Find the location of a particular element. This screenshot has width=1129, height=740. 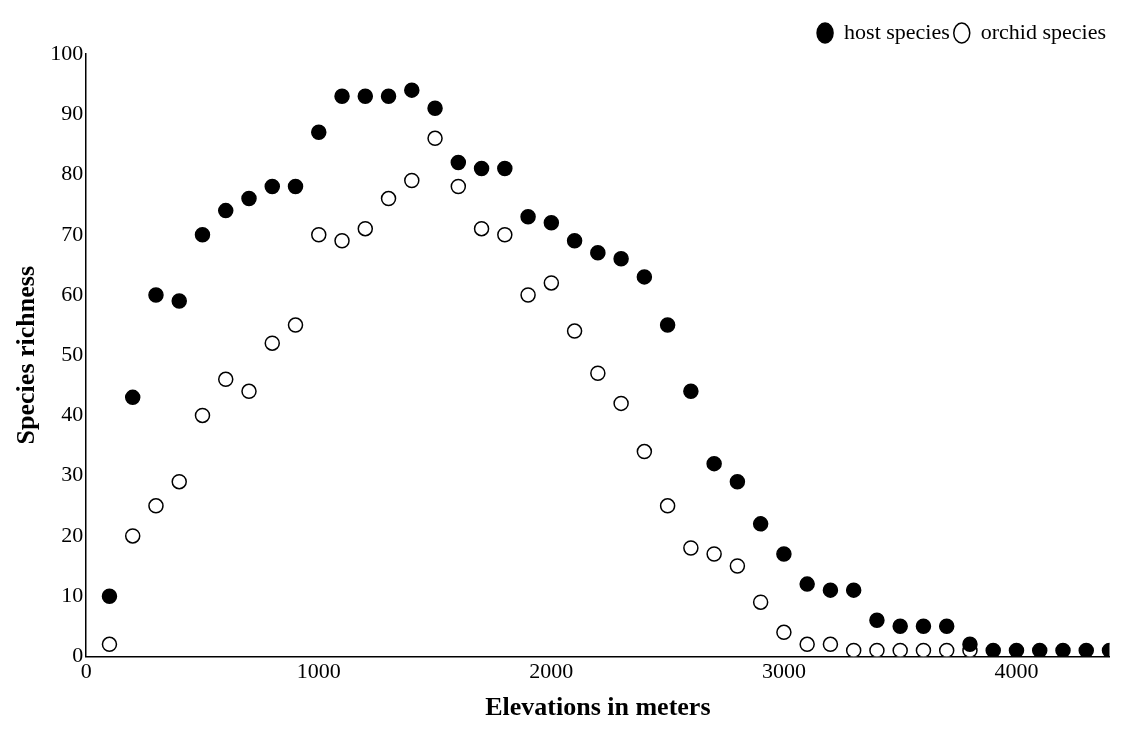

y-tick-label: 40 is located at coordinates (72, 414).